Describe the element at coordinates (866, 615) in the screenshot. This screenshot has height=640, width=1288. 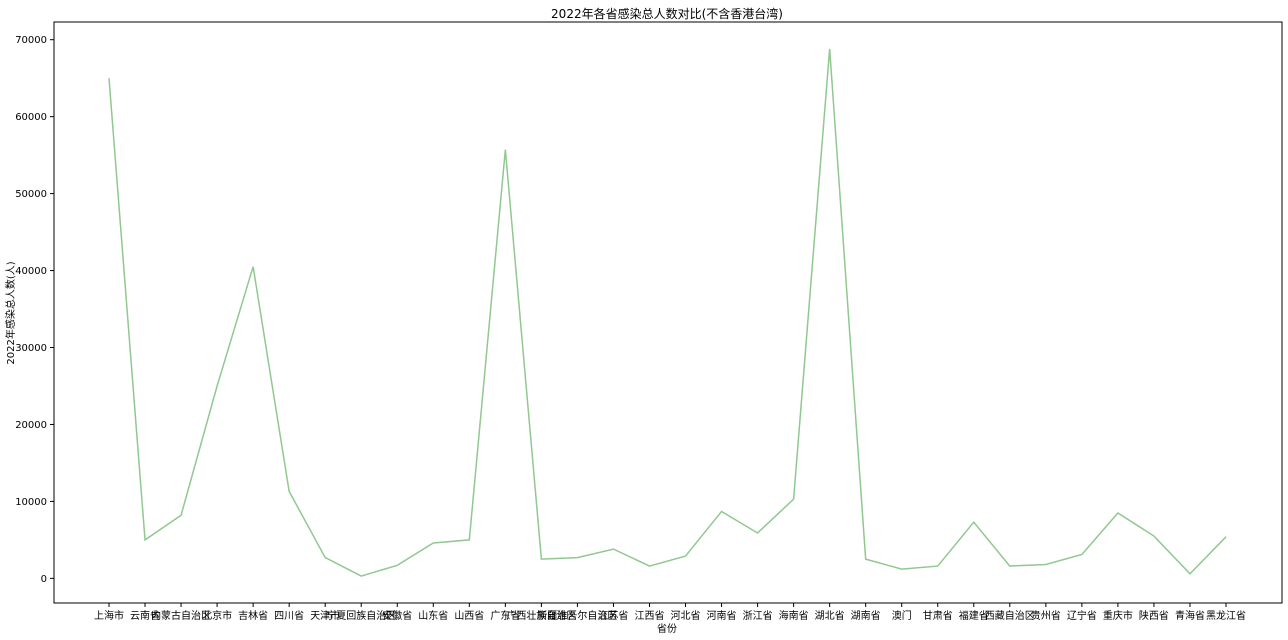
I see `x-tick-label: 湖南省` at that location.